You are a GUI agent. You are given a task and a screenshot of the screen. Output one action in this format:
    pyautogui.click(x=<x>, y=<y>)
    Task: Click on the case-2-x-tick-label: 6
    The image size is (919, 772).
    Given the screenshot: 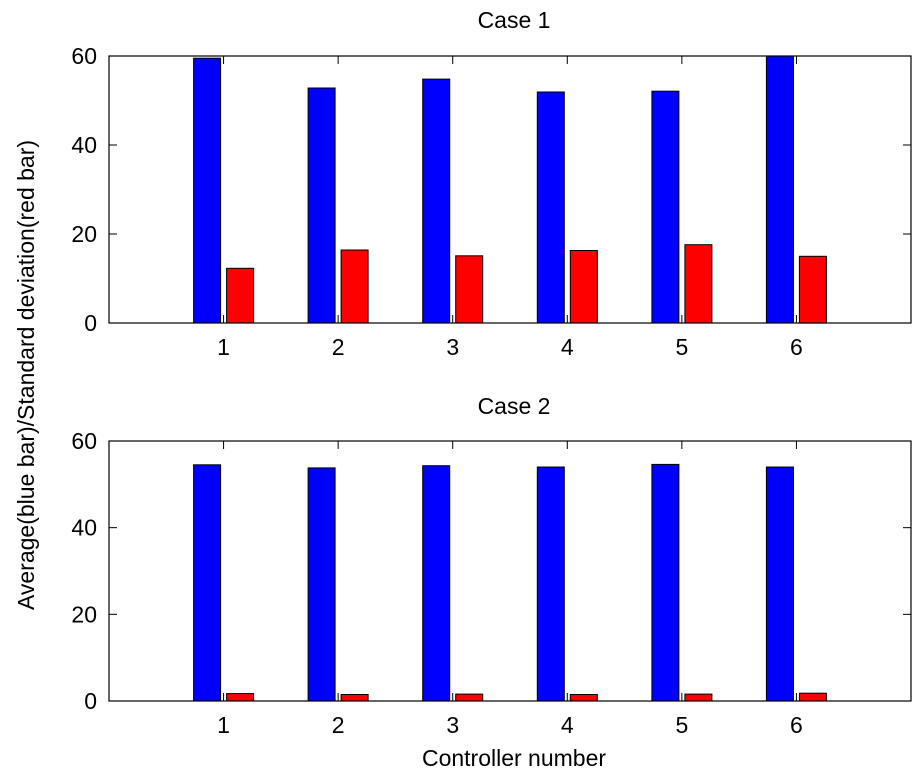 What is the action you would take?
    pyautogui.click(x=796, y=725)
    